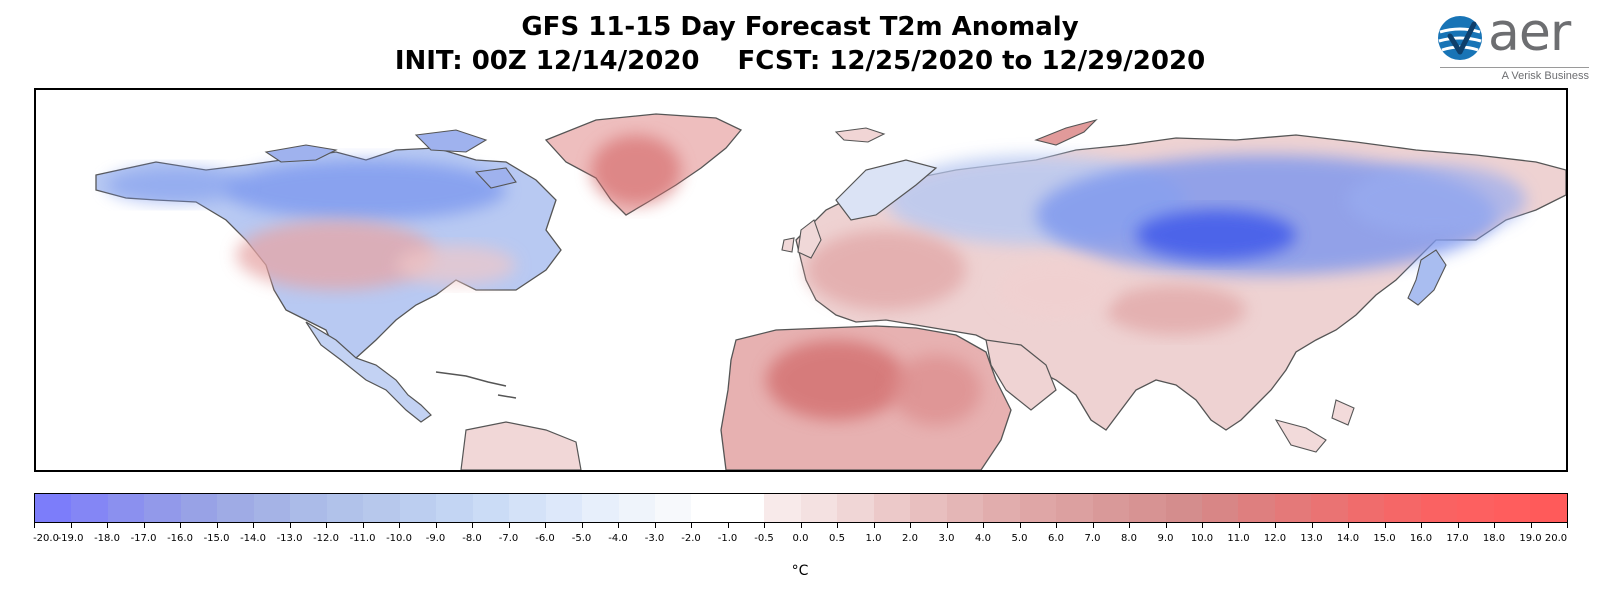 The image size is (1600, 599). What do you see at coordinates (1421, 538) in the screenshot?
I see `colorbar-tick-label: 16.0` at bounding box center [1421, 538].